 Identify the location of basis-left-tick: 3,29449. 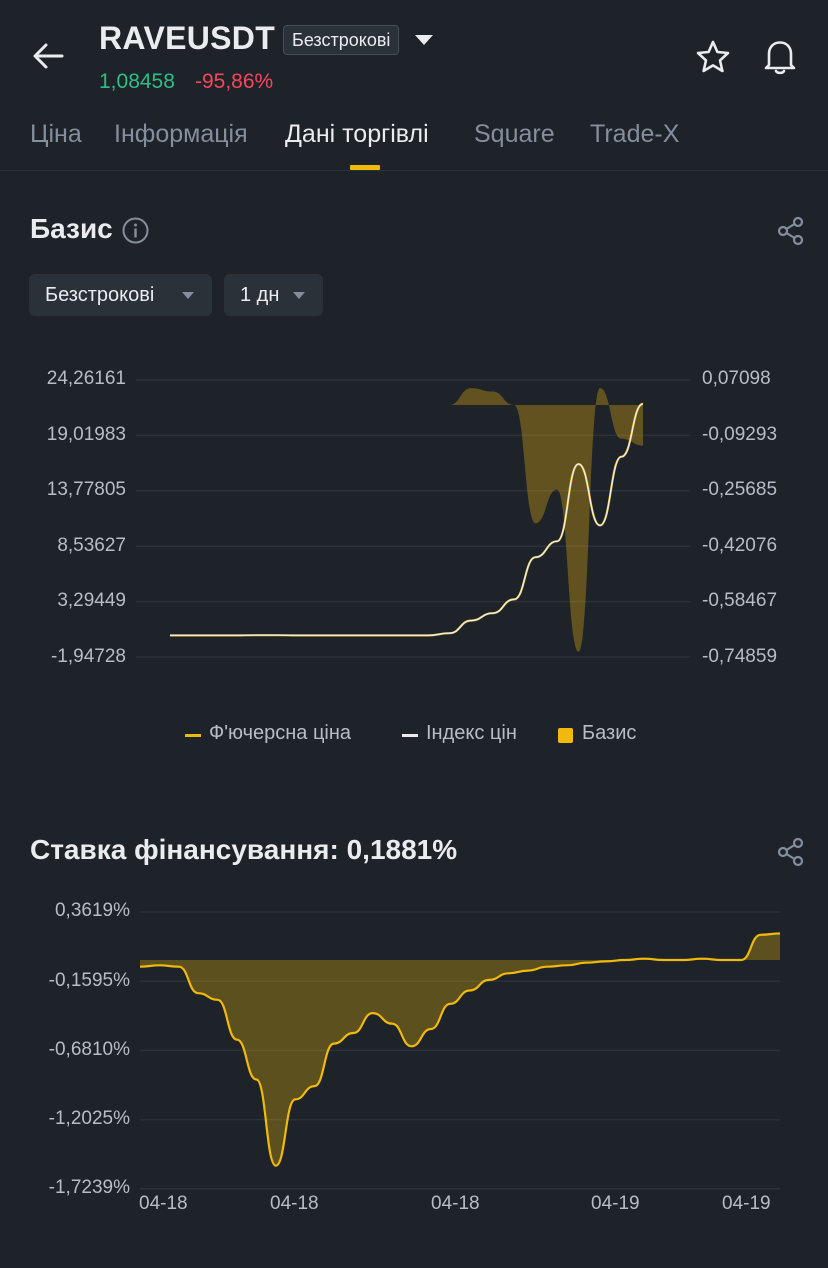
(91, 600).